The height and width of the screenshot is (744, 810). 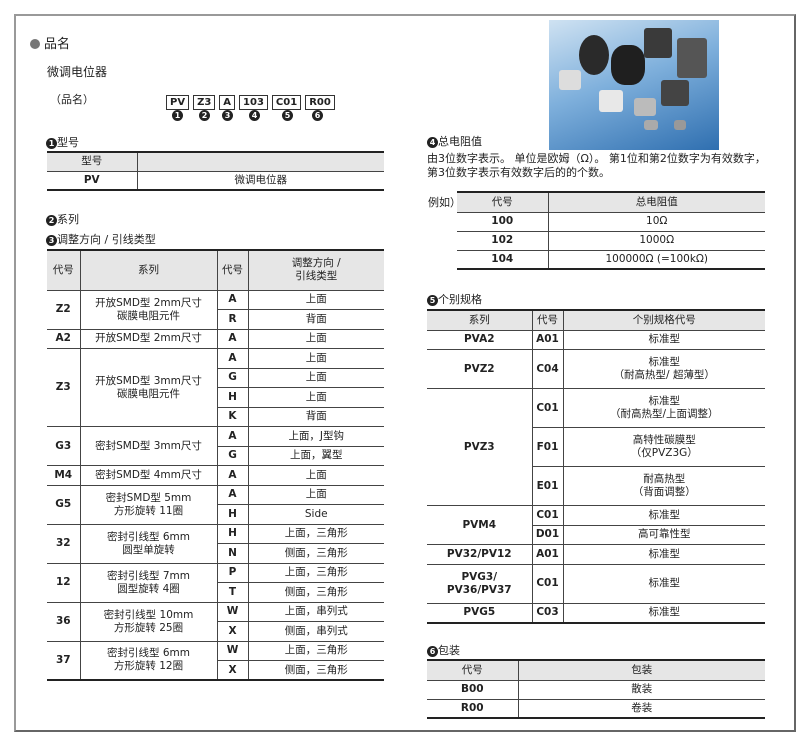 I want to click on series-name-cell: 密封引线型 6mm 圆型单旋转, so click(x=148, y=544).